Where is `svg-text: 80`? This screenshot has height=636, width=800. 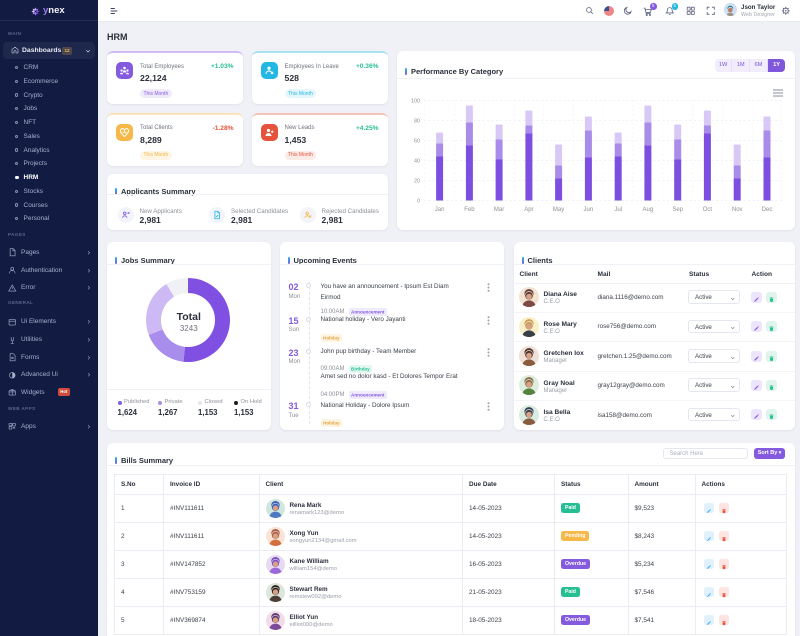 svg-text: 80 is located at coordinates (417, 122).